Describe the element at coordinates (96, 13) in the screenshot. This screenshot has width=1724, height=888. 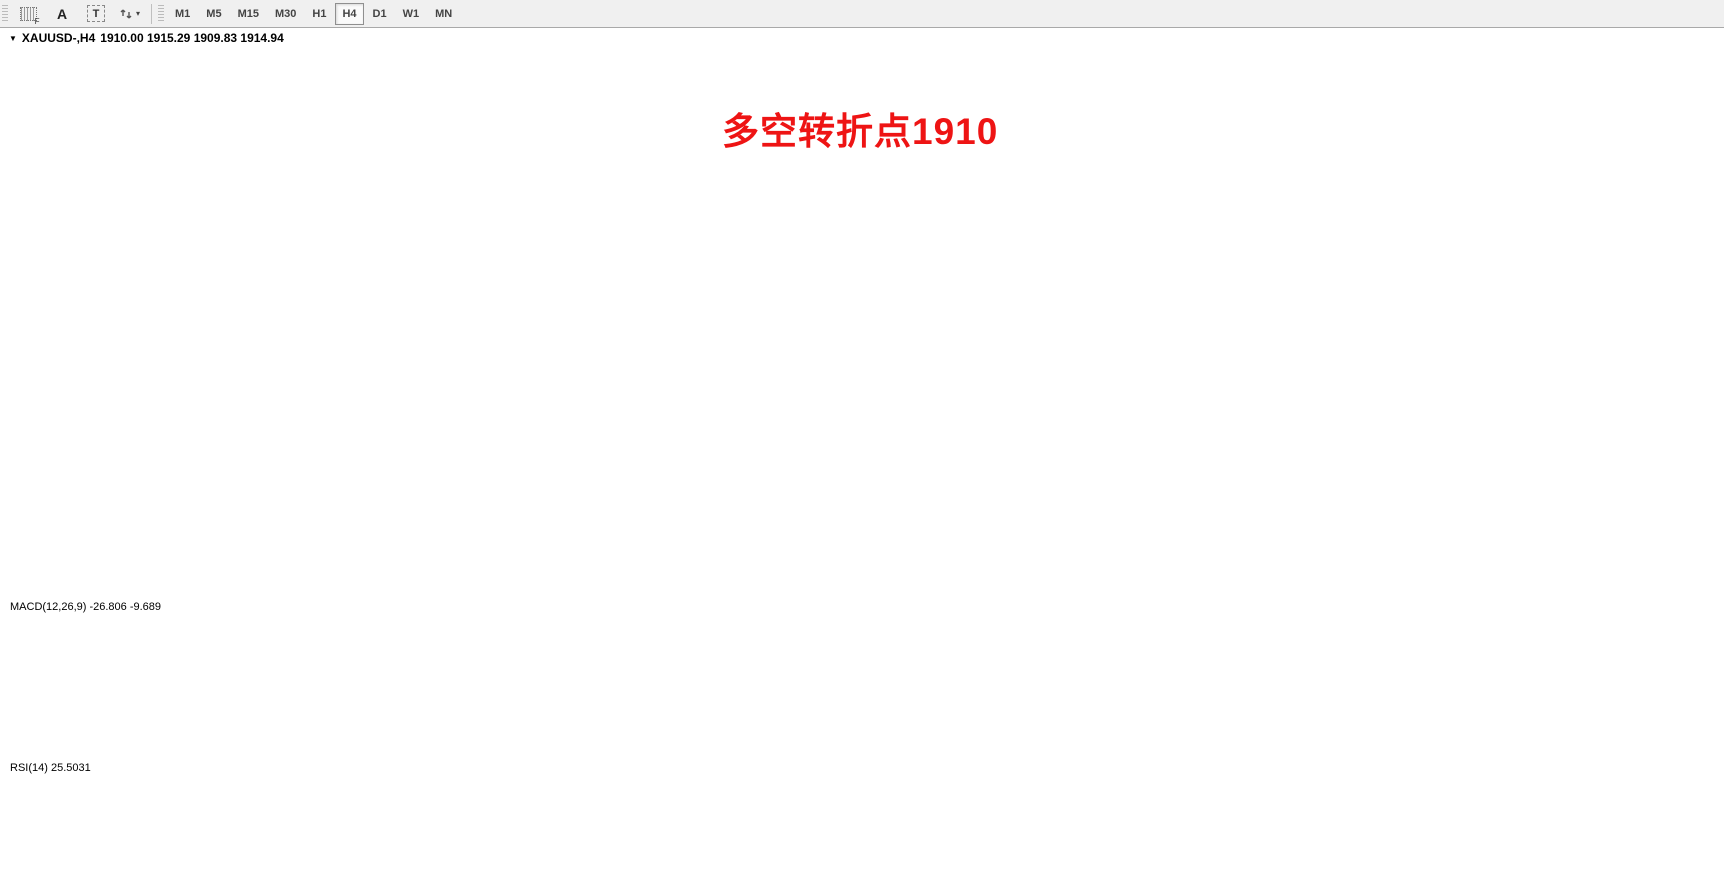
I see `text-object-button: T` at that location.